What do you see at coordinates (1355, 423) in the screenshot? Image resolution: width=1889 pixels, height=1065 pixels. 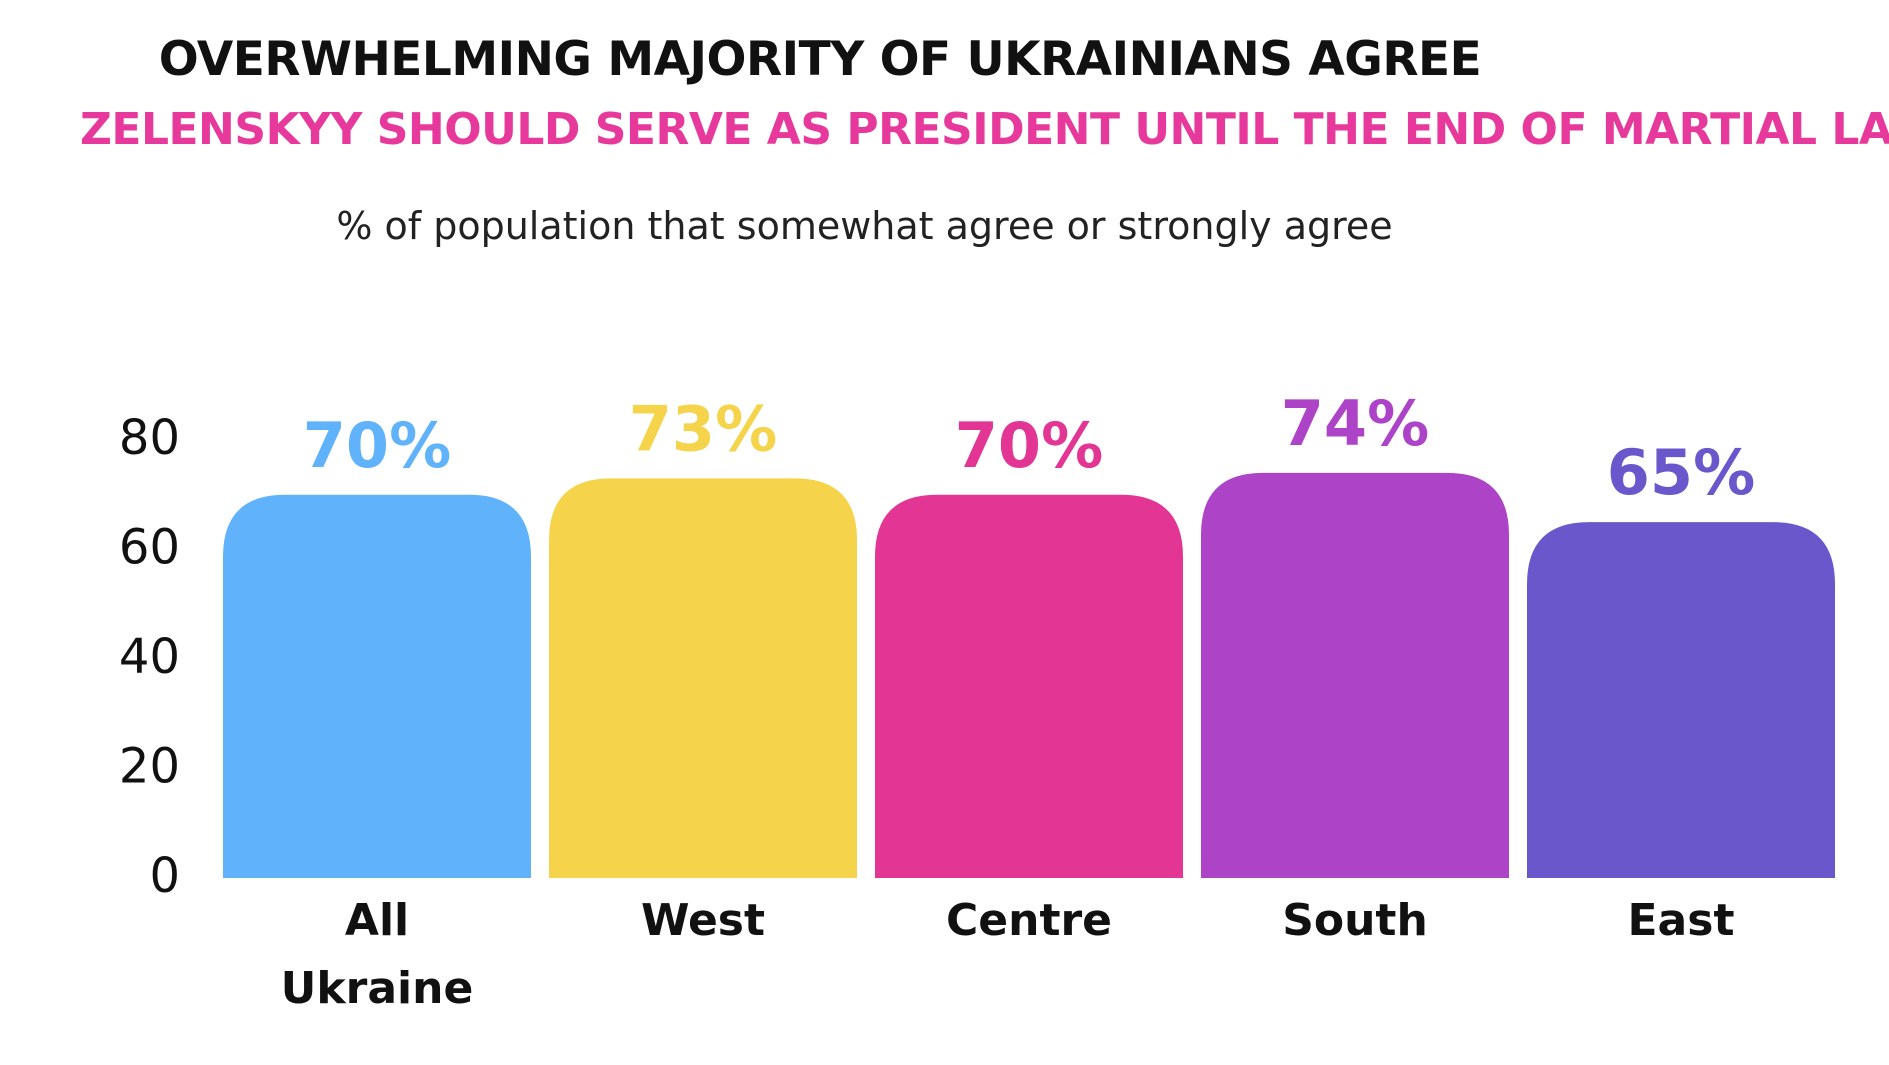 I see `data-label: 74%` at bounding box center [1355, 423].